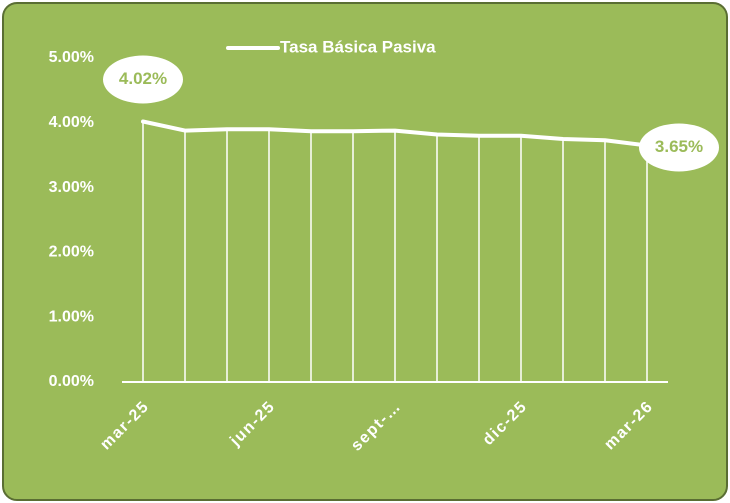 The height and width of the screenshot is (503, 730). What do you see at coordinates (395, 133) in the screenshot?
I see `line` at bounding box center [395, 133].